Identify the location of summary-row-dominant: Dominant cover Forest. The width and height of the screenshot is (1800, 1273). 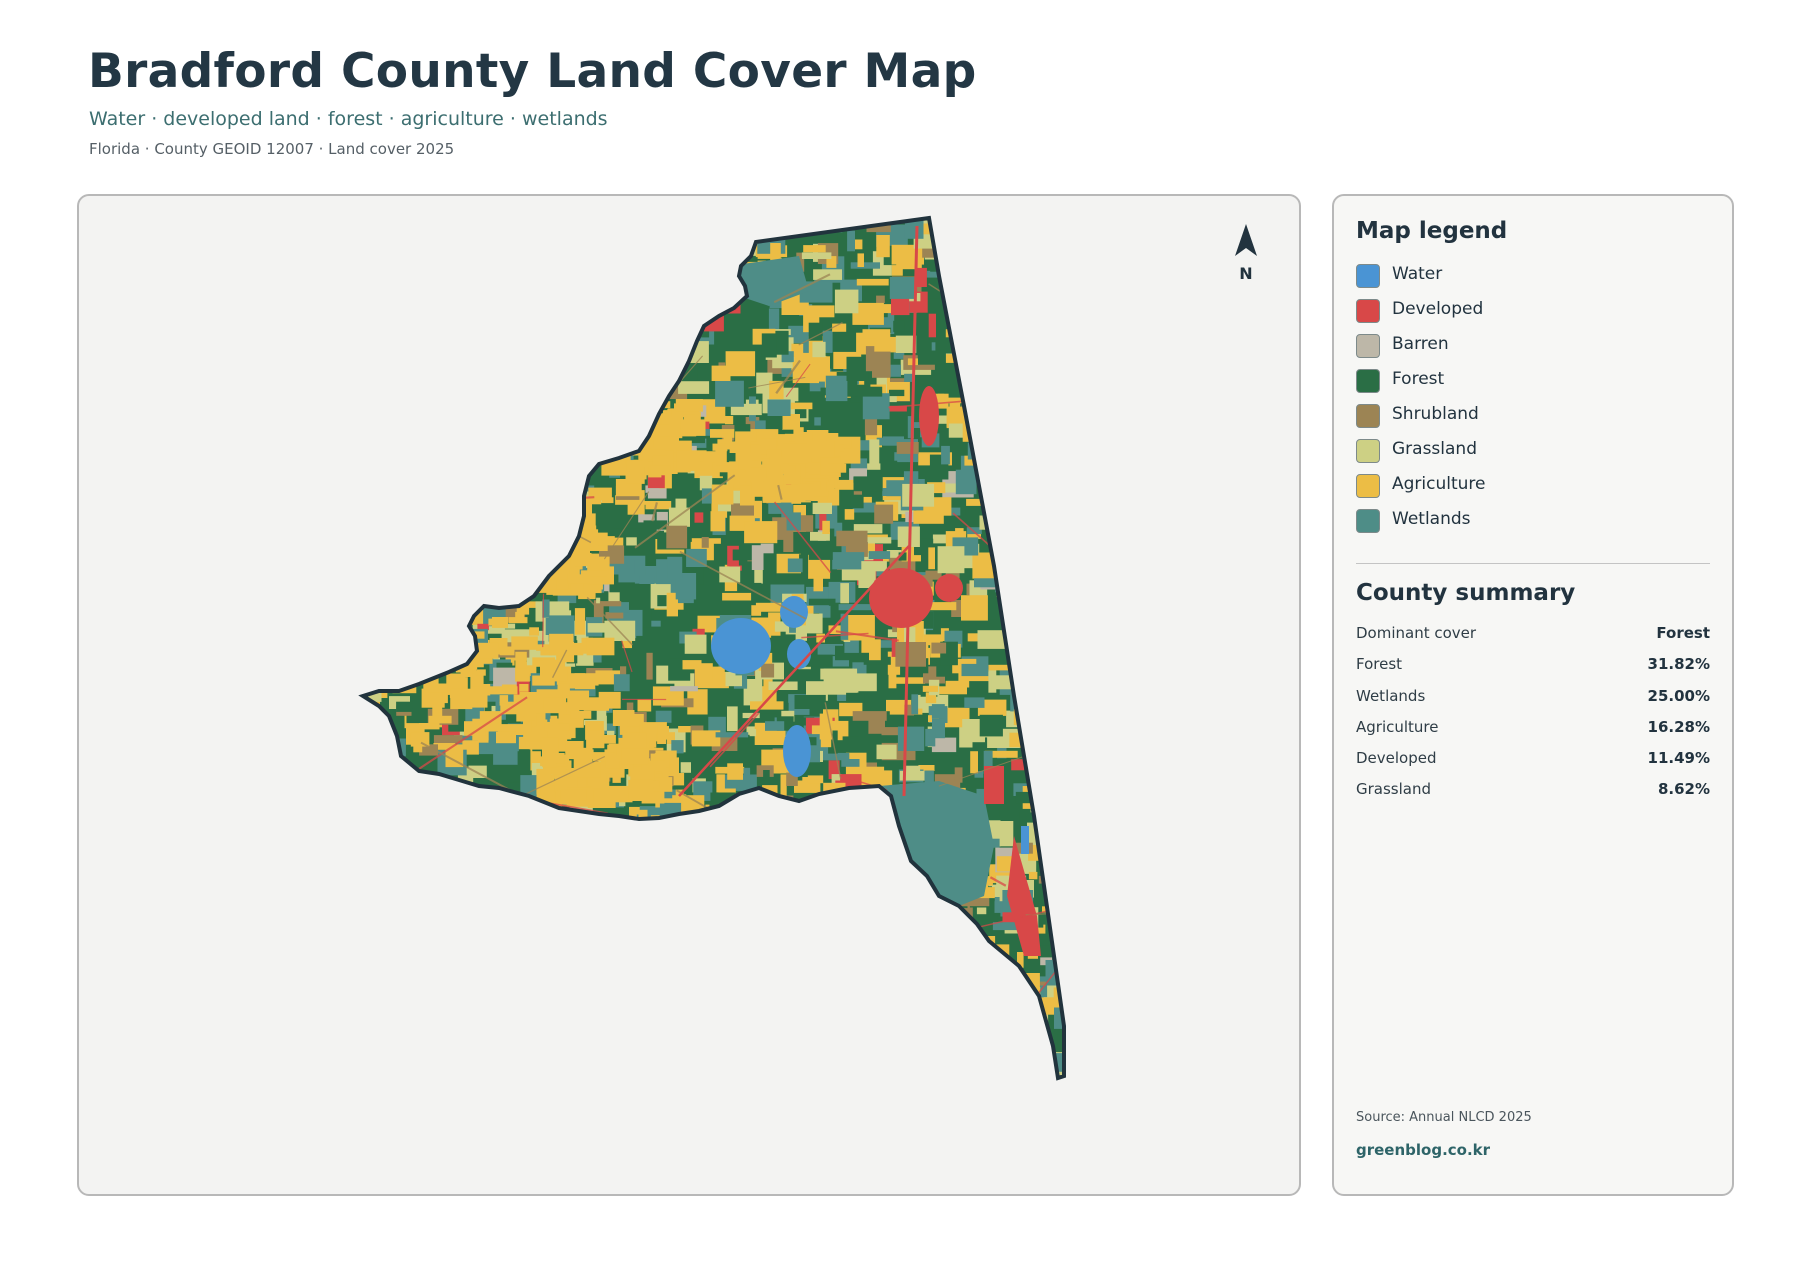
(1533, 639).